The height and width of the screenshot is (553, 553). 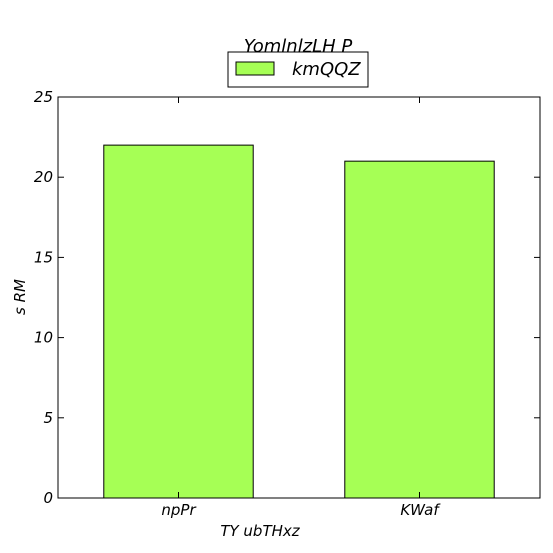 What do you see at coordinates (178, 510) in the screenshot?
I see `x-tick-label: npPr` at bounding box center [178, 510].